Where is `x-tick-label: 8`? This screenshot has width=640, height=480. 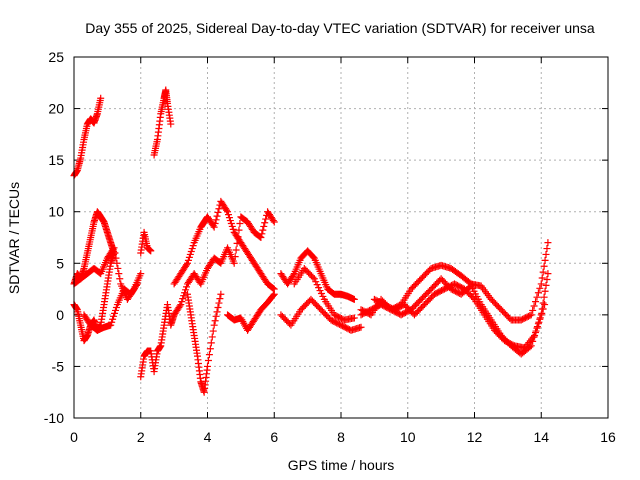
x-tick-label: 8 is located at coordinates (341, 437).